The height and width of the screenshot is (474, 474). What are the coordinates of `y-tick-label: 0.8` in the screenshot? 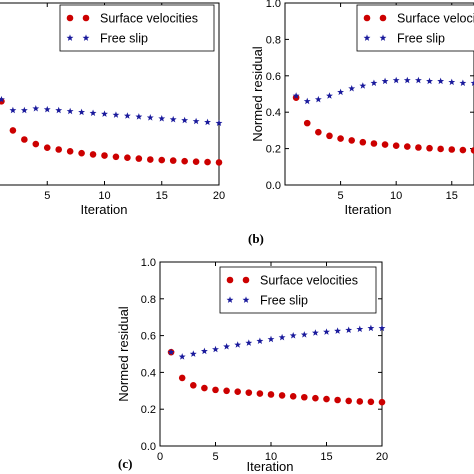 It's located at (148, 300).